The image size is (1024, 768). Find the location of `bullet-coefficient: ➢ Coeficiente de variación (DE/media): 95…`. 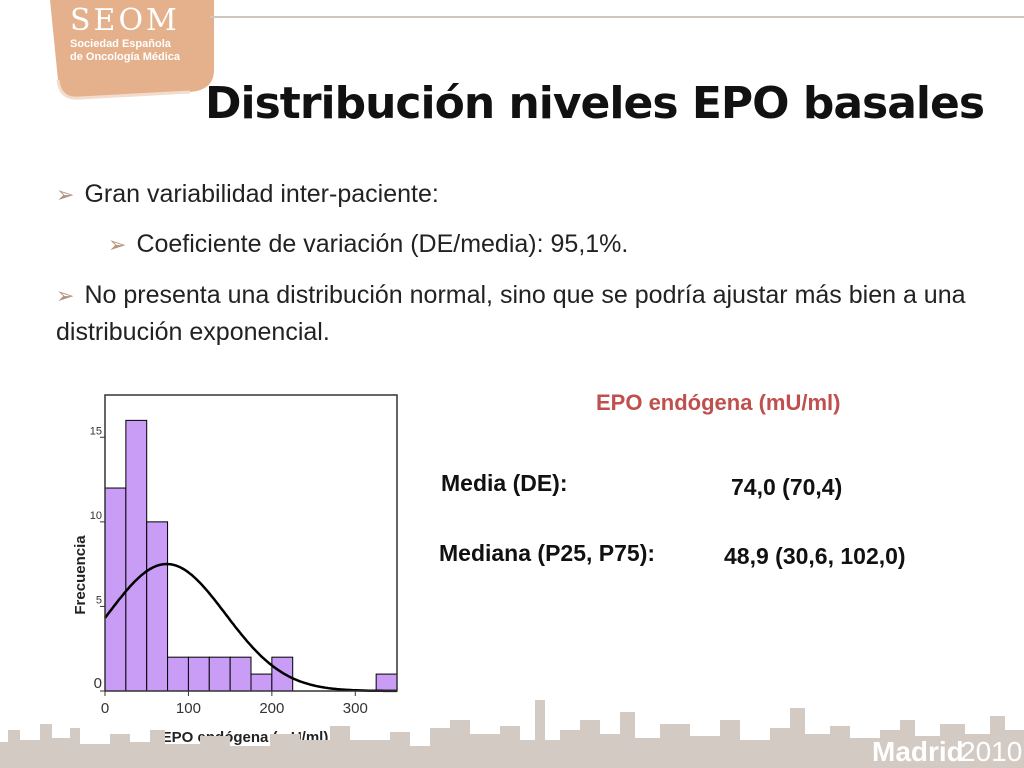

bullet-coefficient: ➢ Coeficiente de variación (DE/media): 95… is located at coordinates (368, 244).